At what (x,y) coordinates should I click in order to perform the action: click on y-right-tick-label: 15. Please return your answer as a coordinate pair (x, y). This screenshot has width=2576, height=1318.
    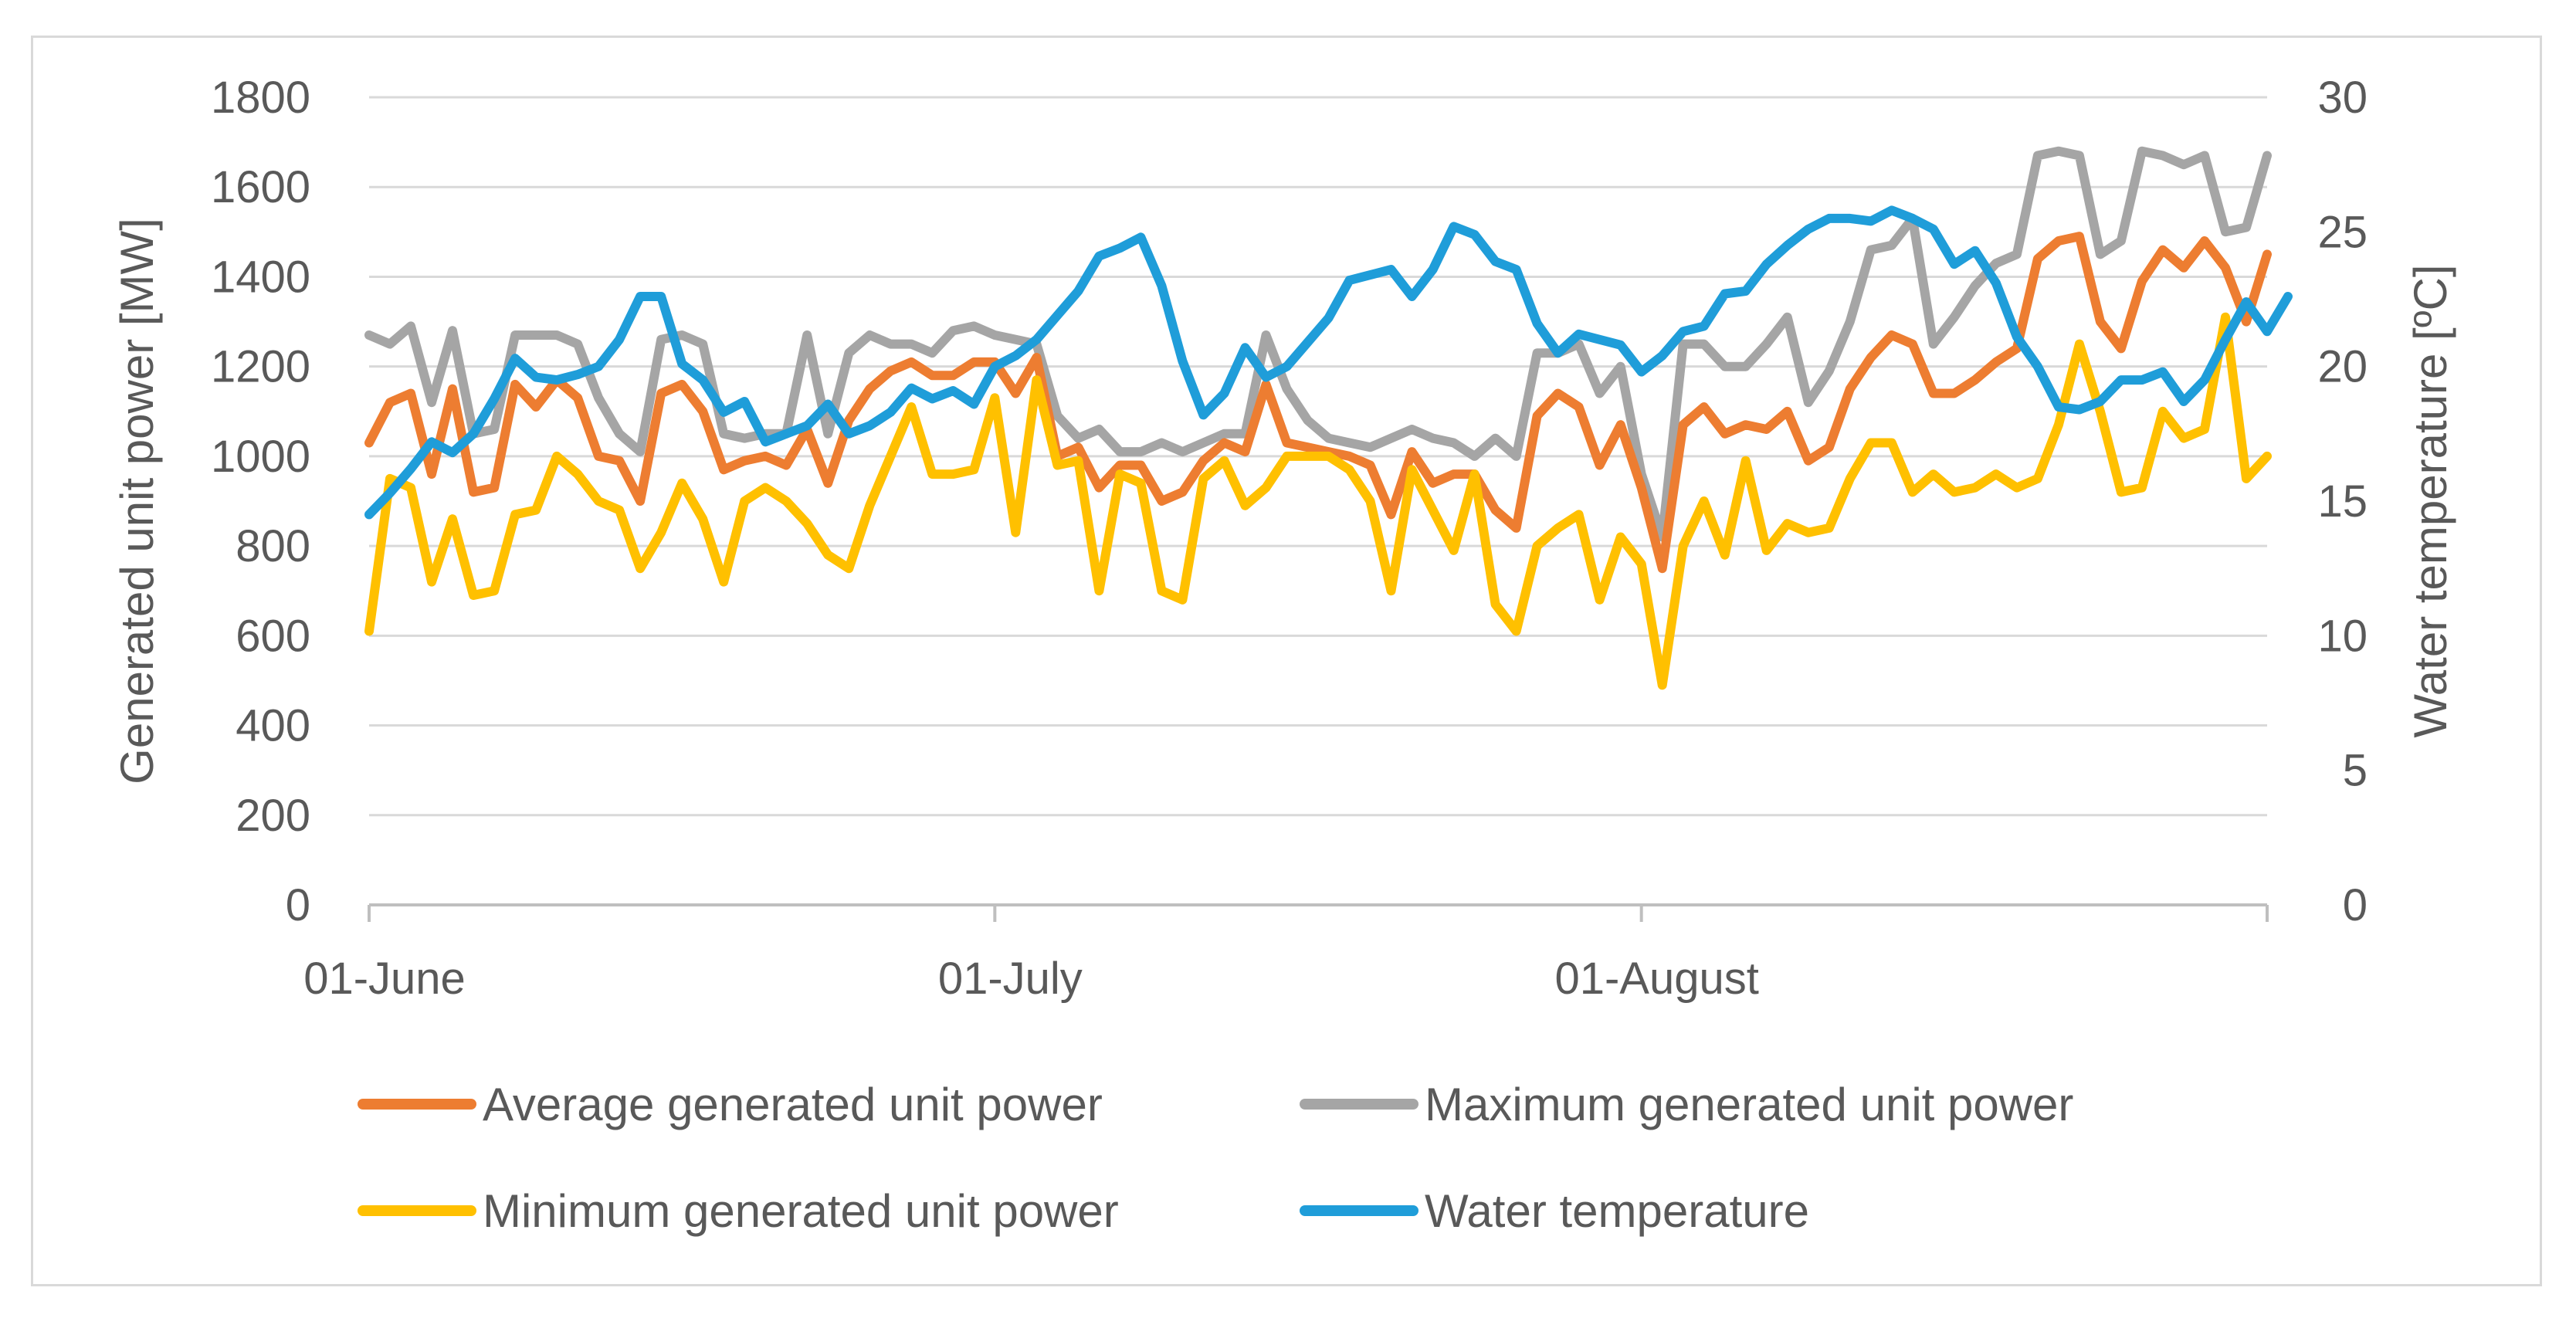
    Looking at the image, I should click on (2342, 501).